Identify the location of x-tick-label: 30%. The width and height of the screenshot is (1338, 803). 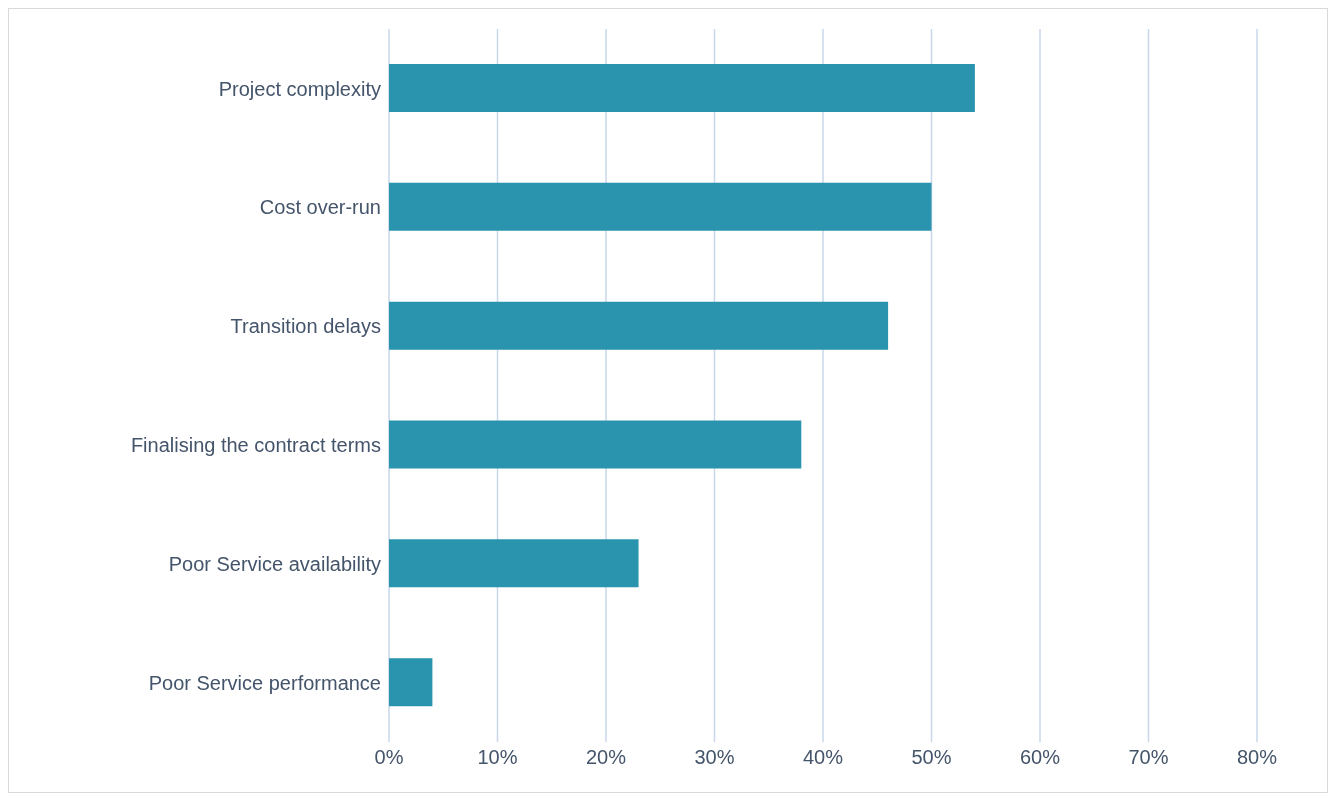
(714, 757).